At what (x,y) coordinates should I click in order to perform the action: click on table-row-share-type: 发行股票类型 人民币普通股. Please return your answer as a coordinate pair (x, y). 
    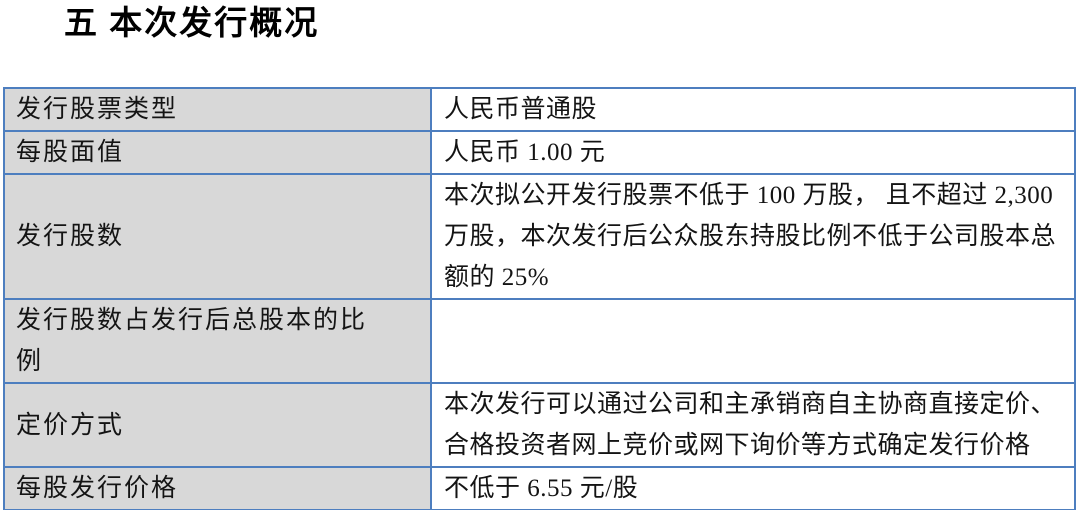
    Looking at the image, I should click on (539, 109).